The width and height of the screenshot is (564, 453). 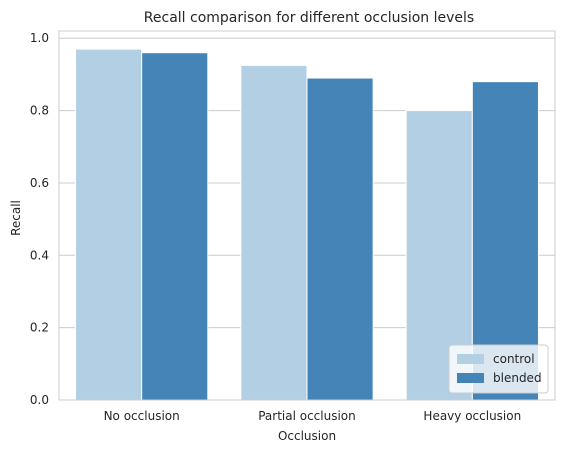 I want to click on y-tick-label: 0.4, so click(x=39, y=255).